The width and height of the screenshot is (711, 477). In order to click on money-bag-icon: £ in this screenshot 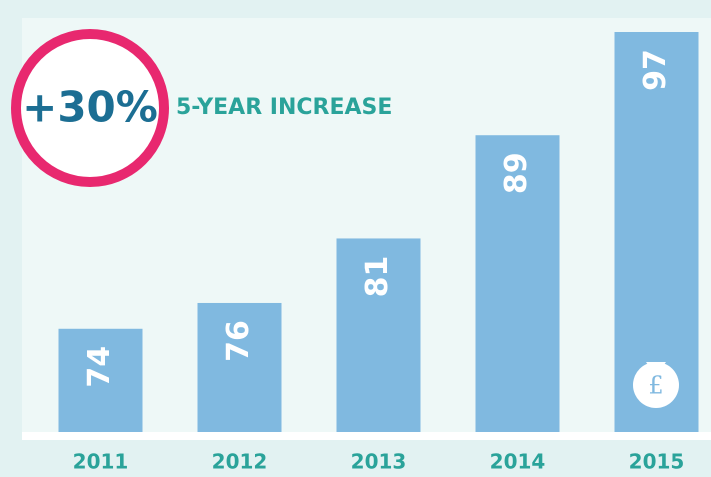, I will do `click(656, 385)`.